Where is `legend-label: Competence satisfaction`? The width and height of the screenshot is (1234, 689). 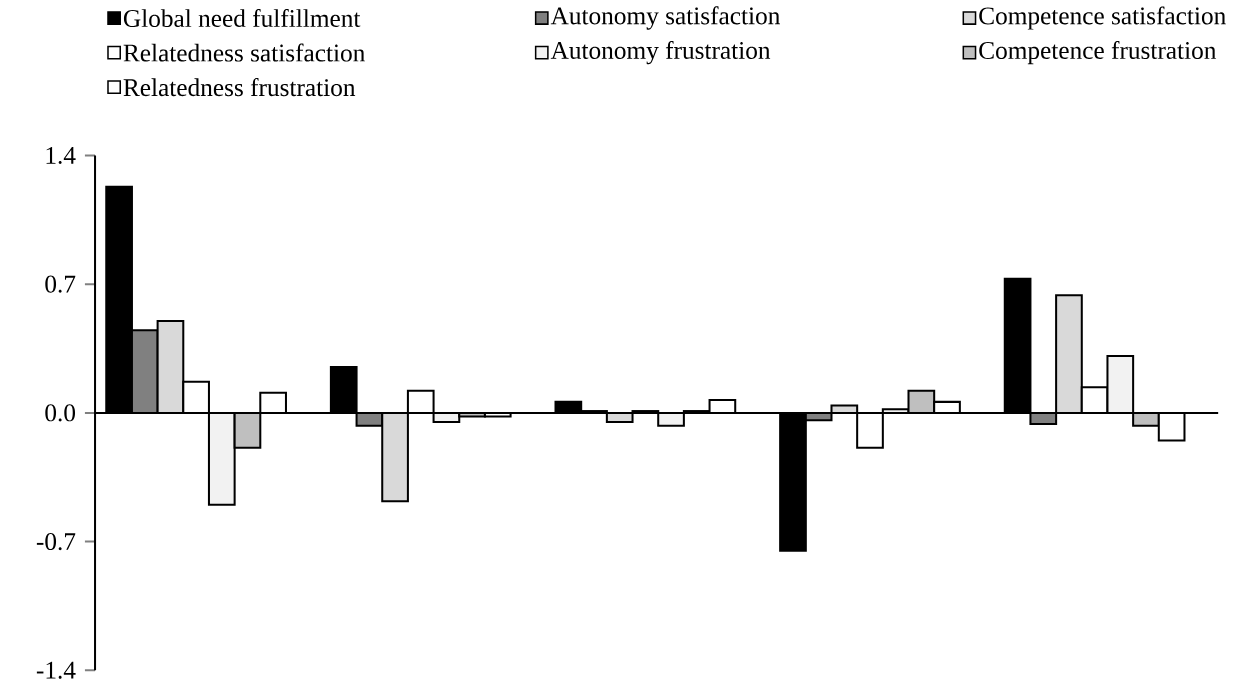 legend-label: Competence satisfaction is located at coordinates (1102, 18).